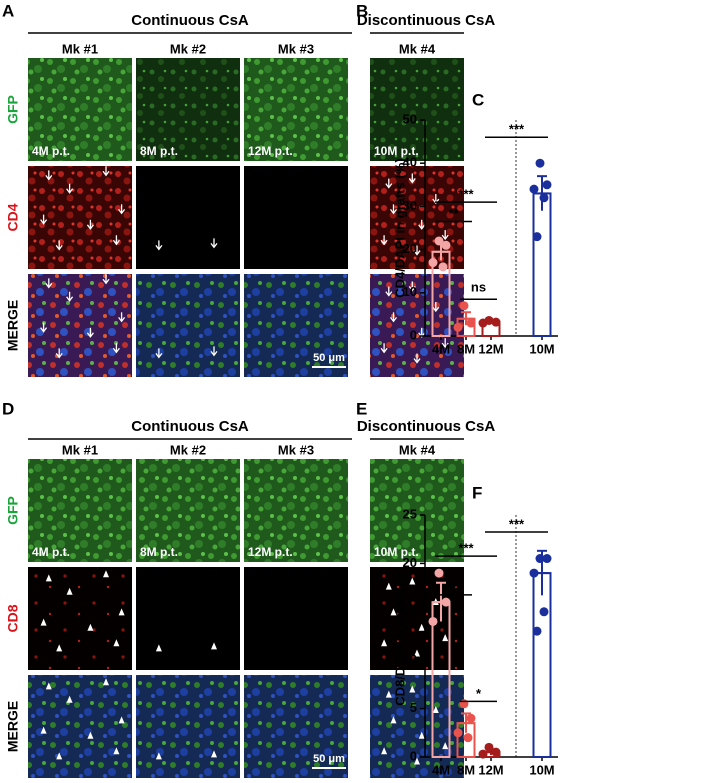 Image resolution: width=708 pixels, height=783 pixels. I want to click on y-tick-label: 40, so click(410, 162).